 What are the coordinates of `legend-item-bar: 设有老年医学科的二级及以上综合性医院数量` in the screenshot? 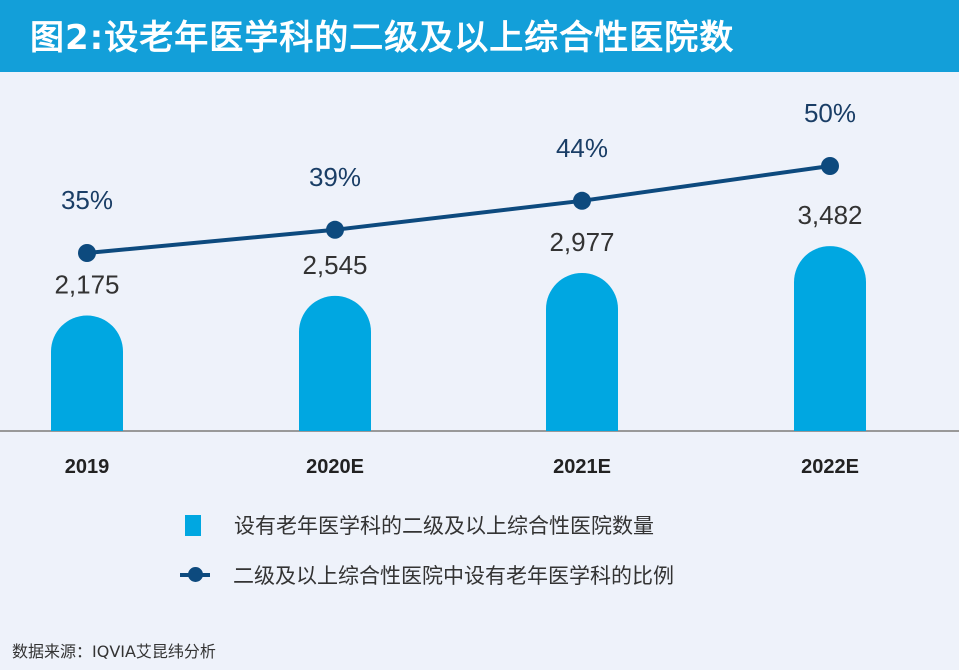 It's located at (417, 525).